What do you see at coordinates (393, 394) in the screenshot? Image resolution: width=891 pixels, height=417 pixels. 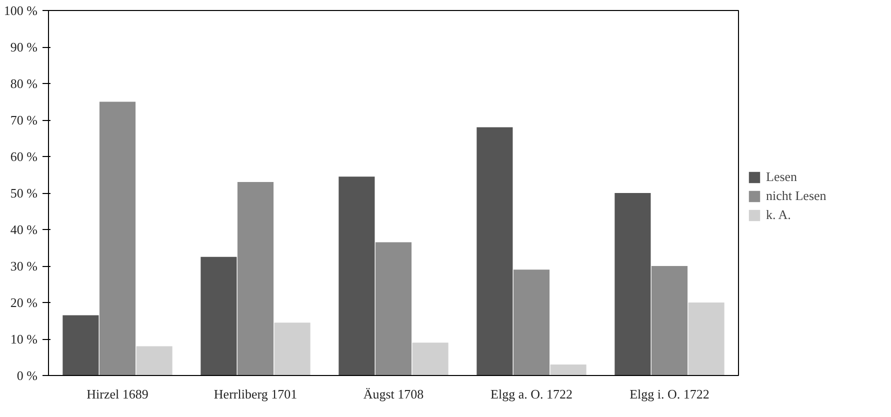 I see `x-tick-label: Äugst 1708` at bounding box center [393, 394].